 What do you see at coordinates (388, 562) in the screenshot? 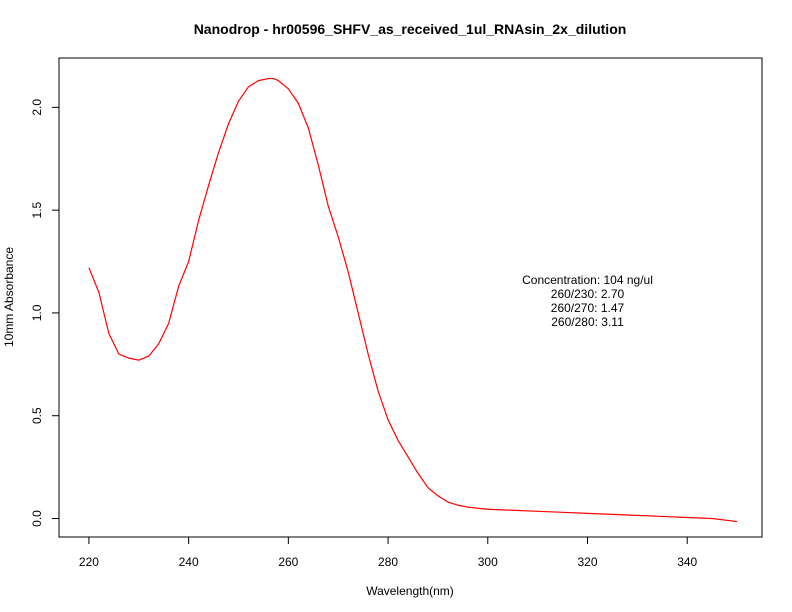
I see `x-tick-label: 280` at bounding box center [388, 562].